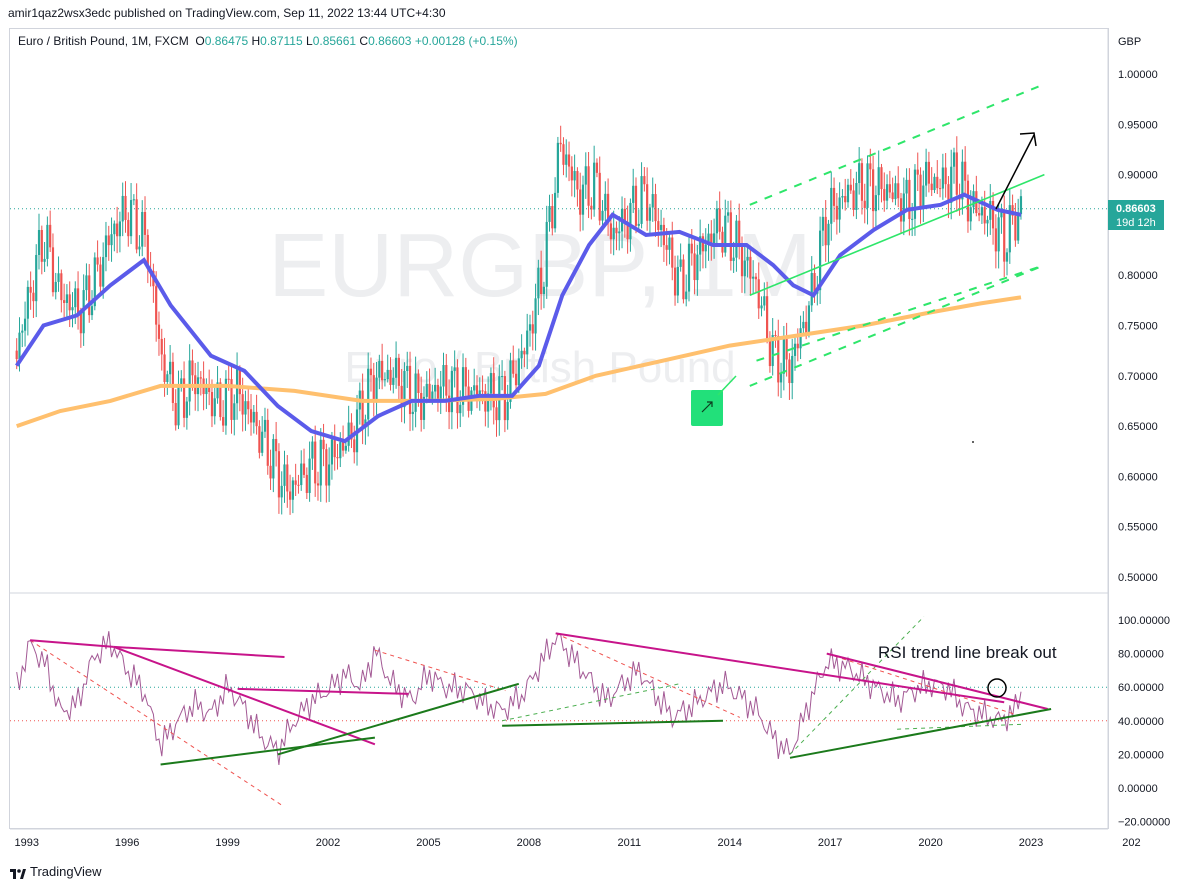  I want to click on price-tick: 1.00000, so click(1138, 75).